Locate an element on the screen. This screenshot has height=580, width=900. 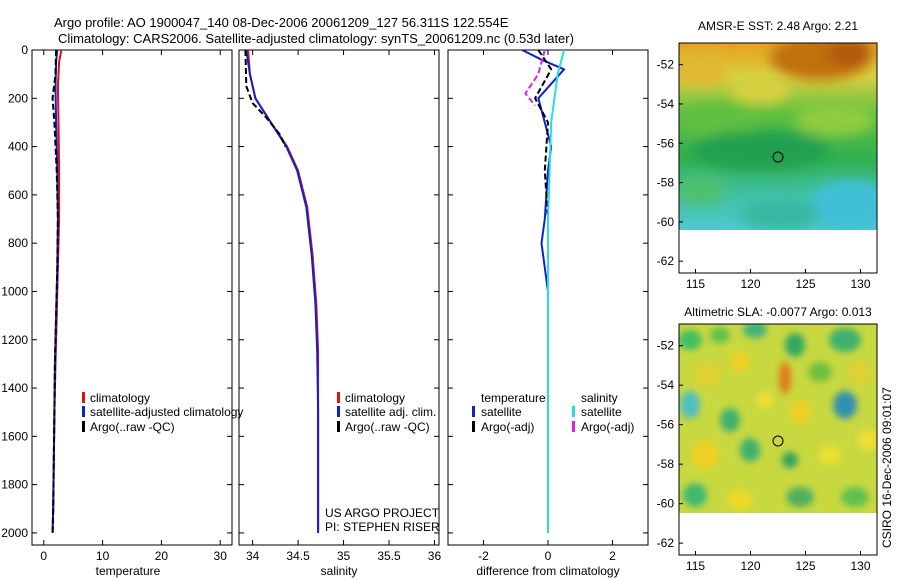
sst-map-title: AMSR-E SST: 2.48 Argo: 2.21 is located at coordinates (778, 26).